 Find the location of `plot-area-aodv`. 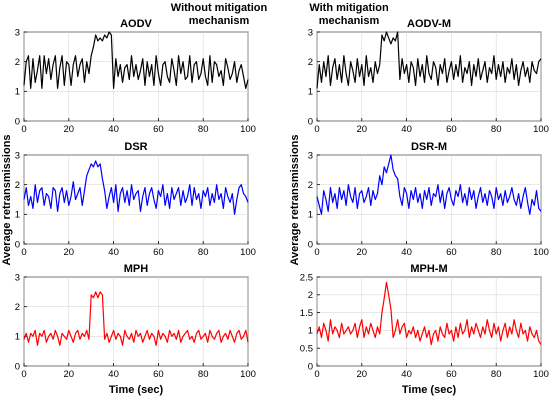

plot-area-aodv is located at coordinates (136, 76).